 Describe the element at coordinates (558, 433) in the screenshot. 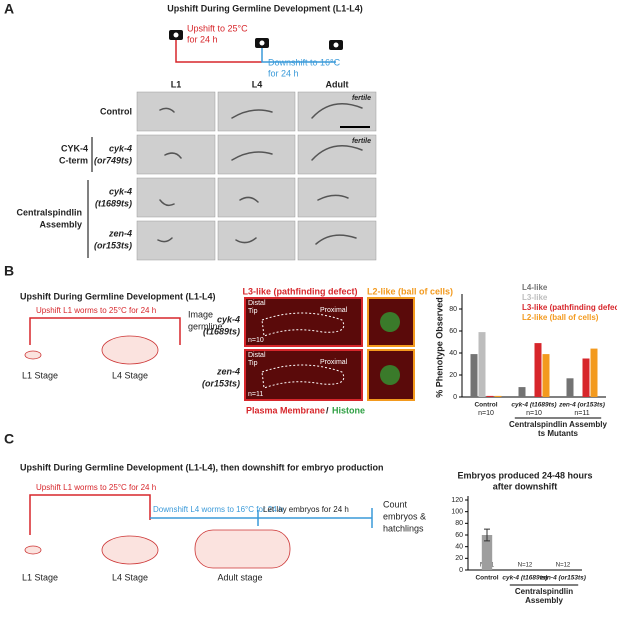

I see `group-label: ts Mutants` at that location.